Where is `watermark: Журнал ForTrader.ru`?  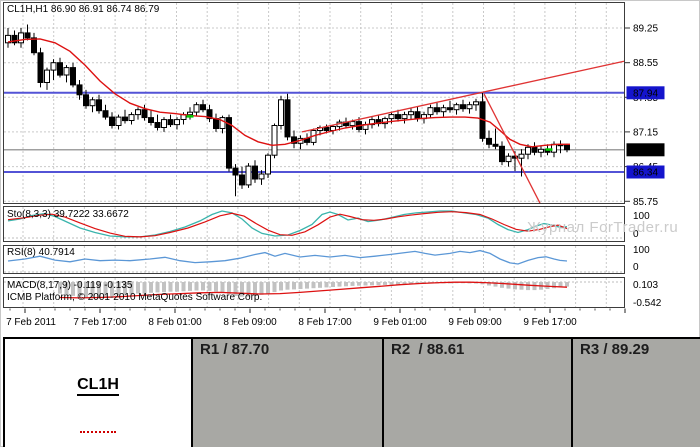
watermark: Журнал ForTrader.ru is located at coordinates (603, 227).